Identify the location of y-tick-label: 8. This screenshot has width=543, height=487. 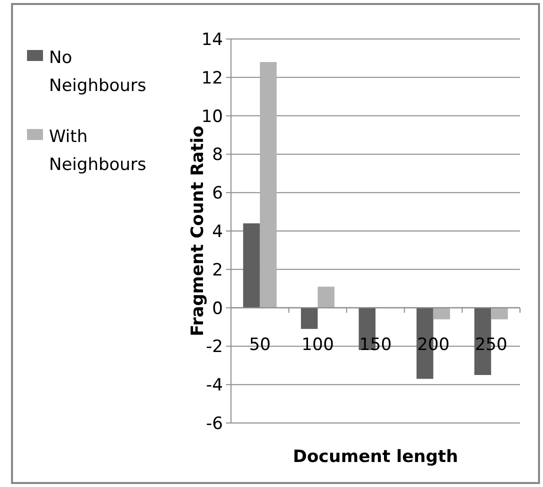
(217, 155).